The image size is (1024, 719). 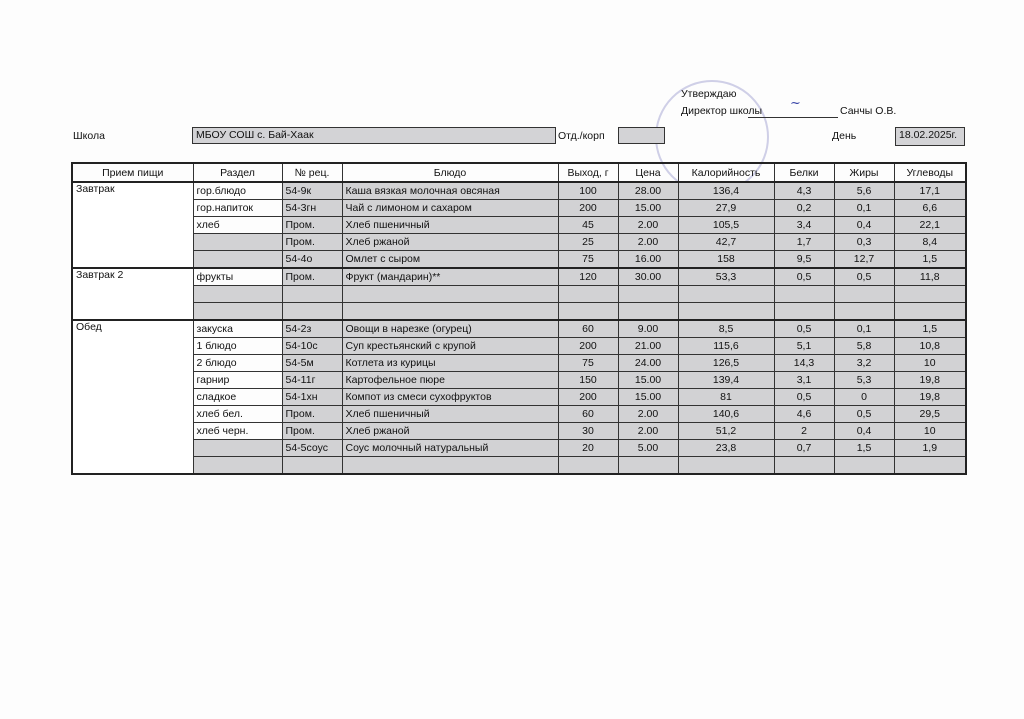 What do you see at coordinates (648, 172) in the screenshot?
I see `column-header: Цена` at bounding box center [648, 172].